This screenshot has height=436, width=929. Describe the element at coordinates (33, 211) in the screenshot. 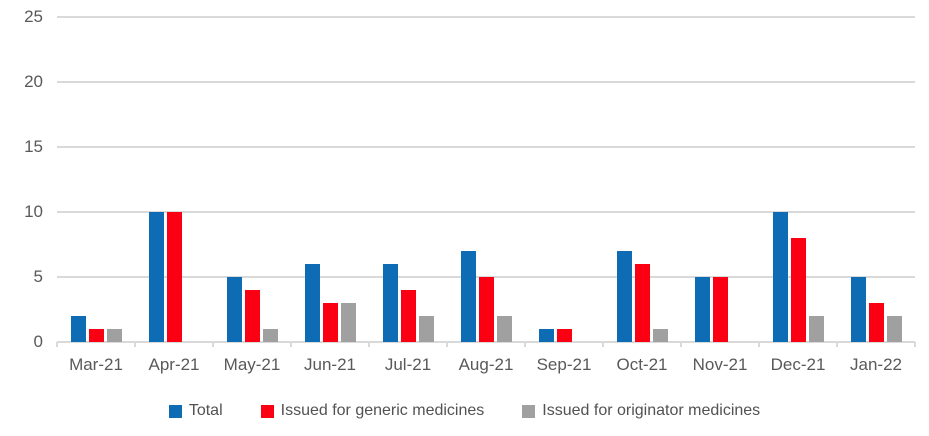

I see `y-axis-tick-label-10: 10` at that location.